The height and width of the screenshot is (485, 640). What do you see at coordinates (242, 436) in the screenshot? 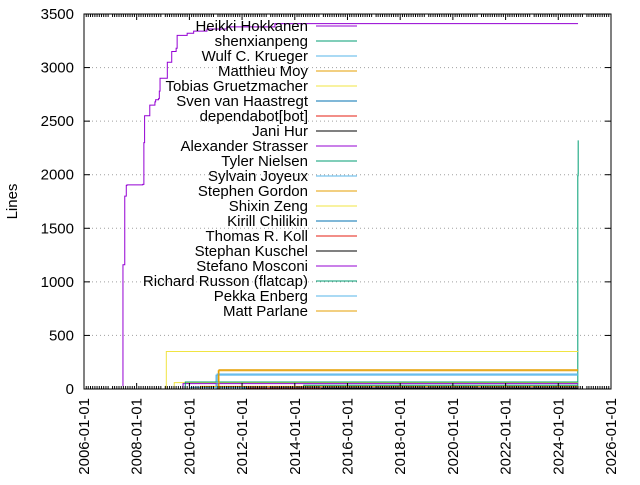
I see `x-tick-label: 2012-01-01` at bounding box center [242, 436].